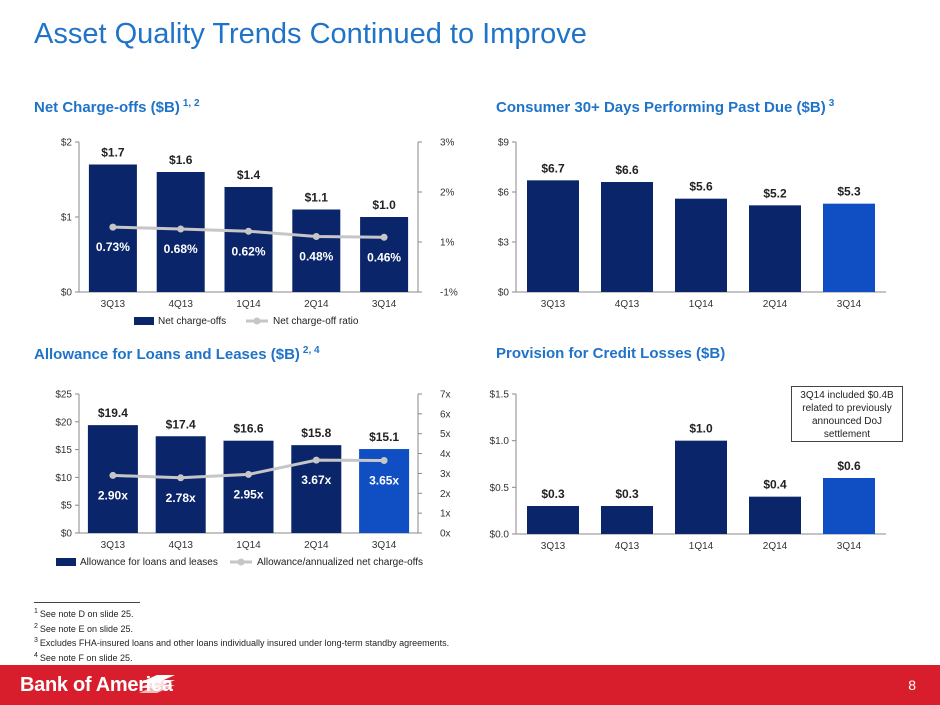 This screenshot has height=705, width=940. What do you see at coordinates (113, 153) in the screenshot?
I see `bar-data-label: $1.7` at bounding box center [113, 153].